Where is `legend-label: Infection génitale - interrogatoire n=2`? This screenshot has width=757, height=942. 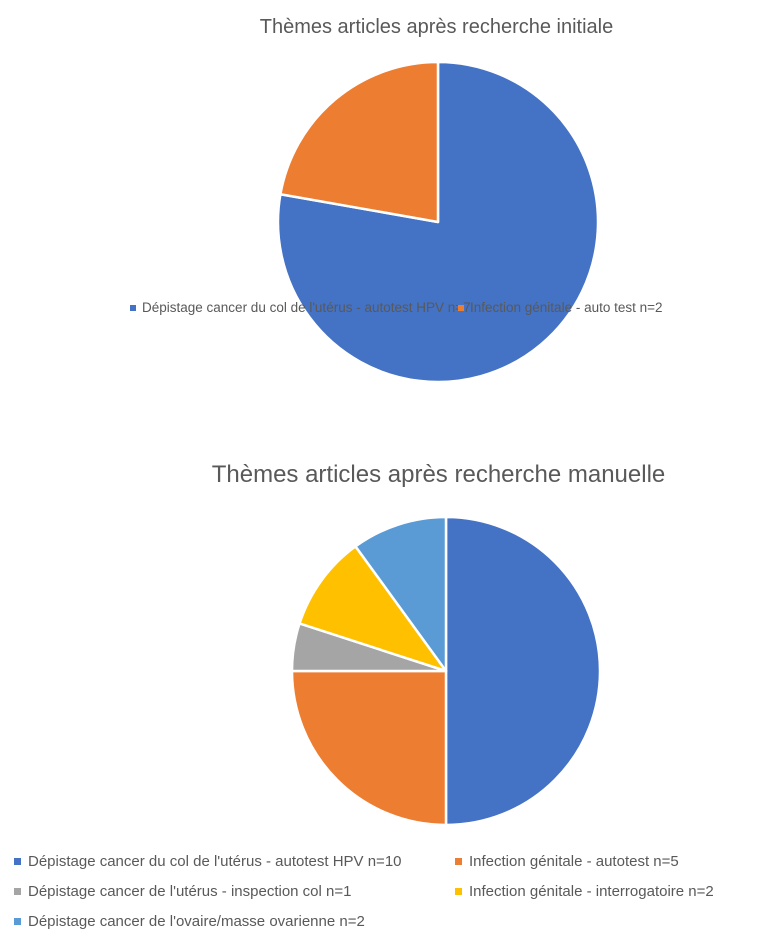
legend-label: Infection génitale - interrogatoire n=2 is located at coordinates (591, 891).